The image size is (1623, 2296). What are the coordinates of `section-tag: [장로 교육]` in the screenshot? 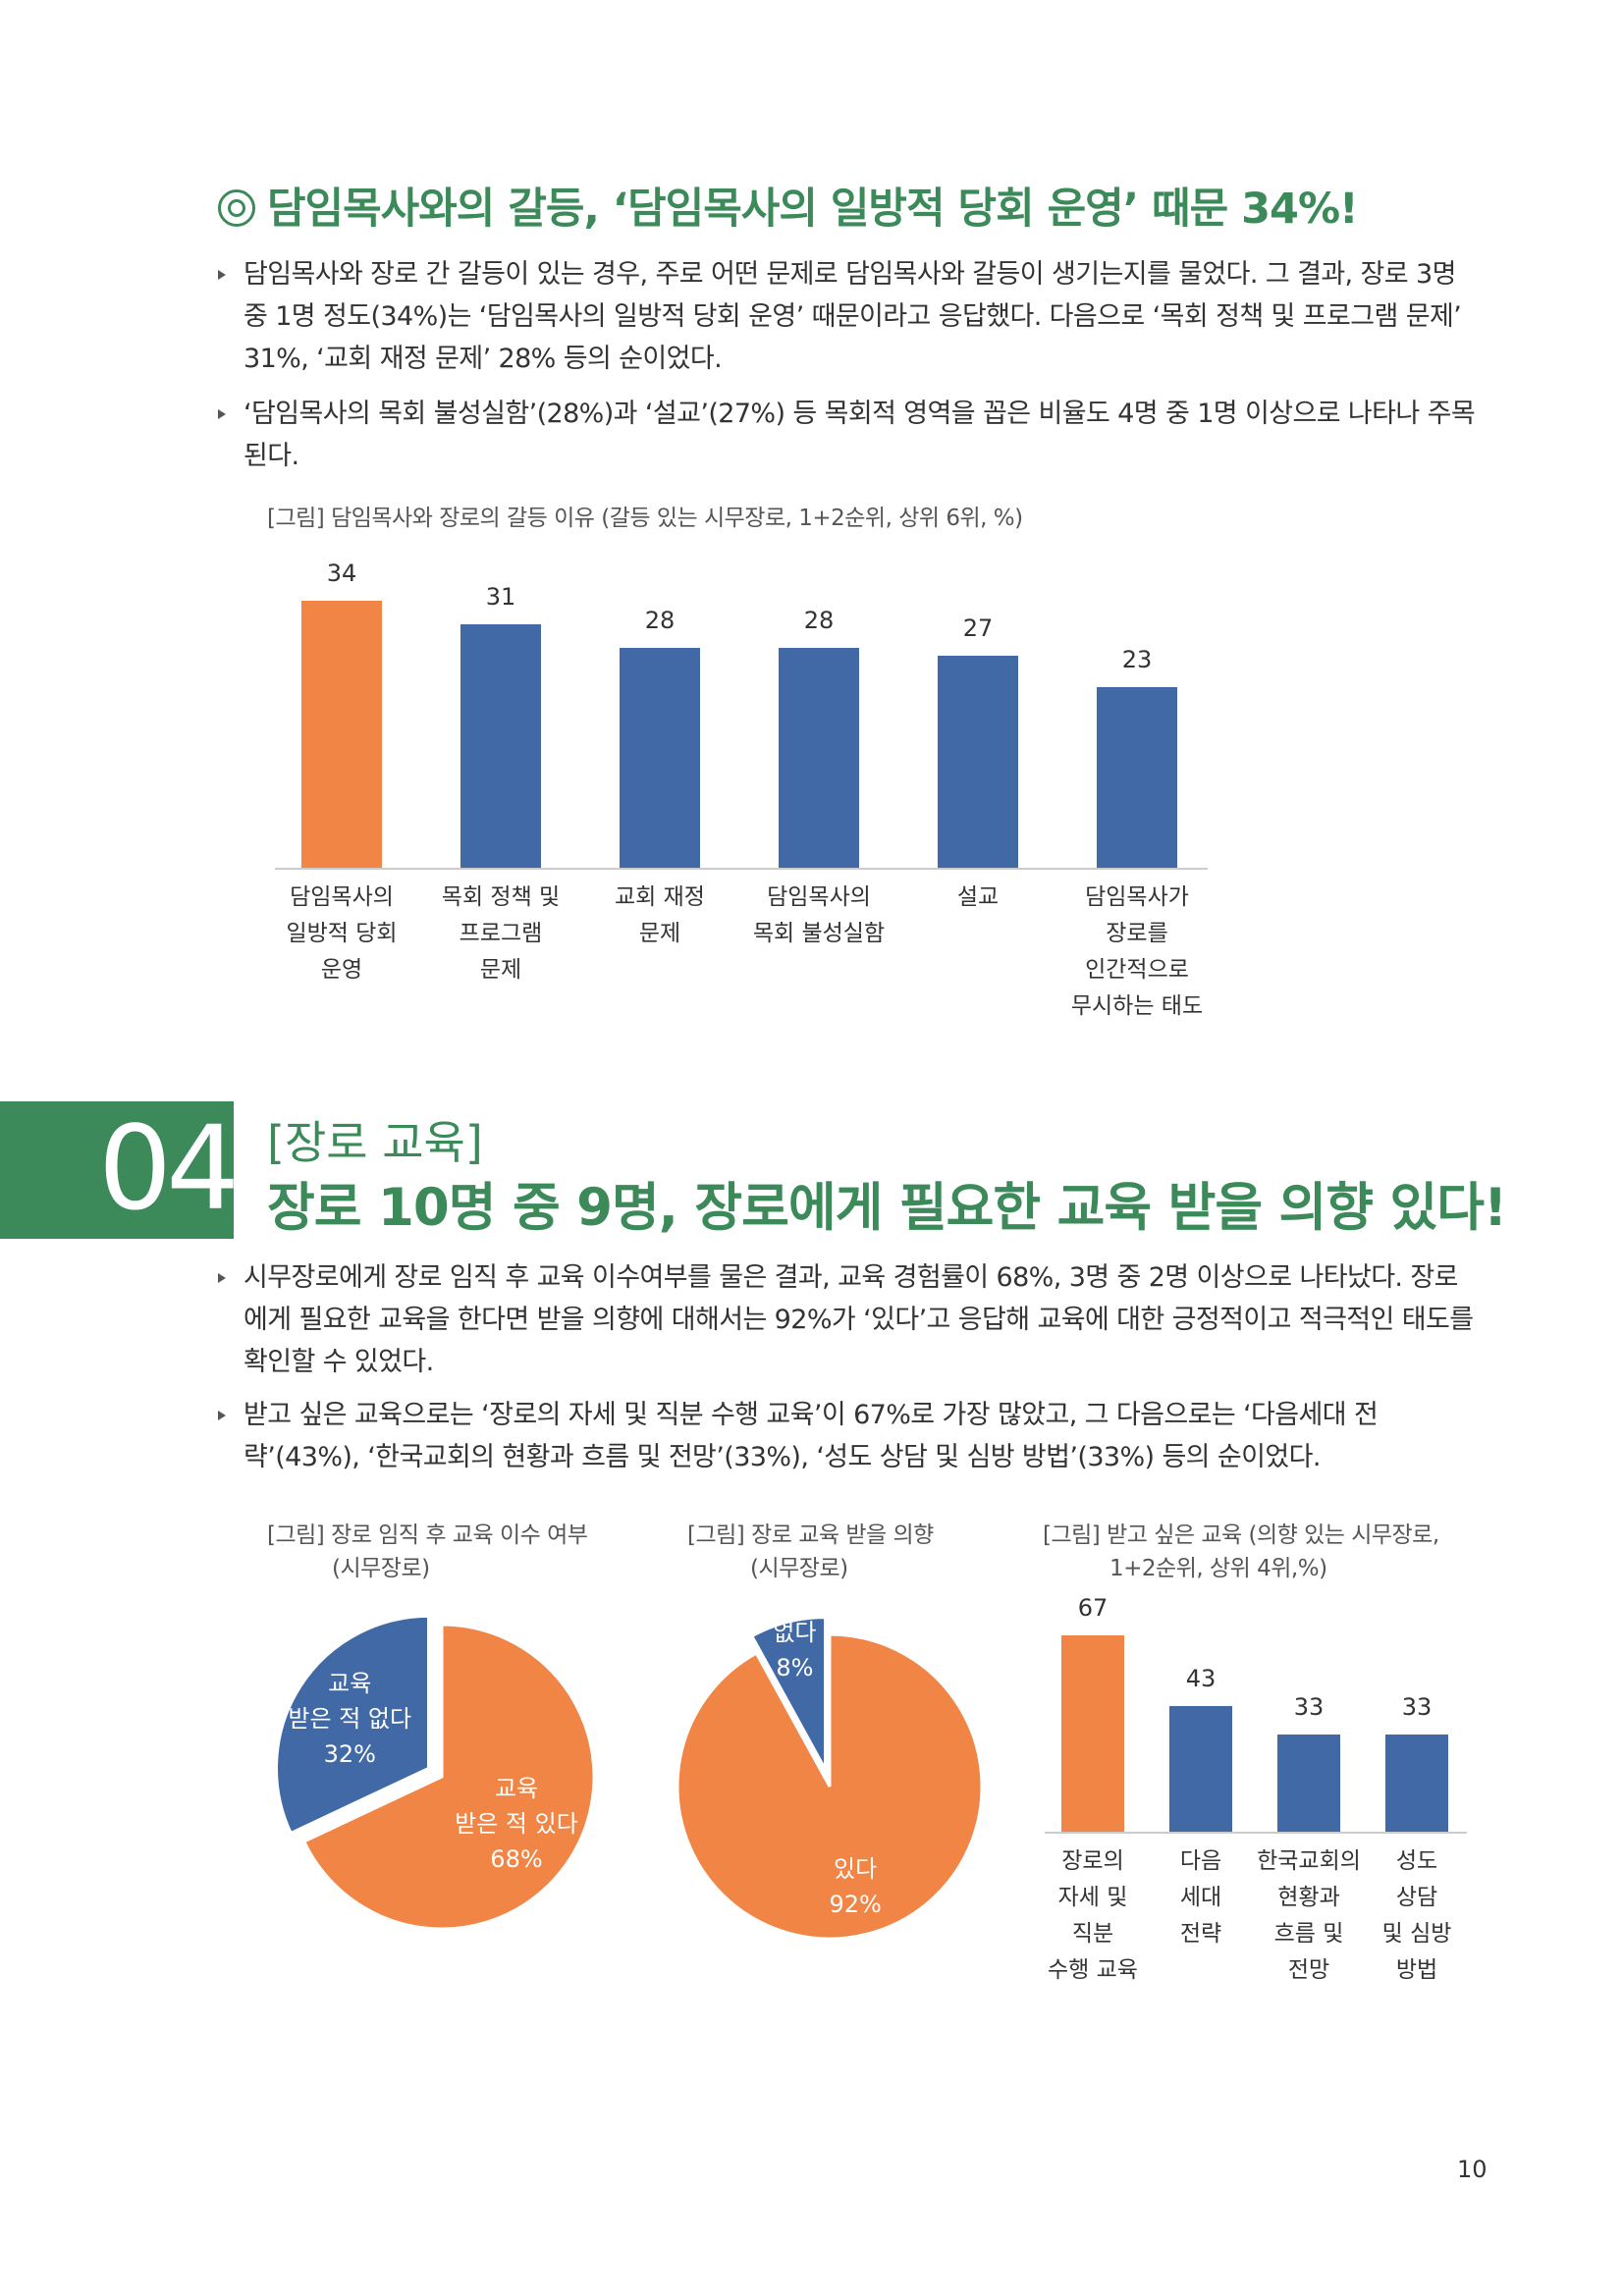 It's located at (375, 1142).